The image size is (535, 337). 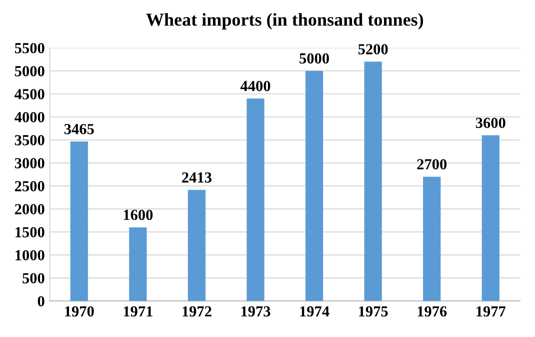 What do you see at coordinates (29, 140) in the screenshot?
I see `y-tick-label: 3500` at bounding box center [29, 140].